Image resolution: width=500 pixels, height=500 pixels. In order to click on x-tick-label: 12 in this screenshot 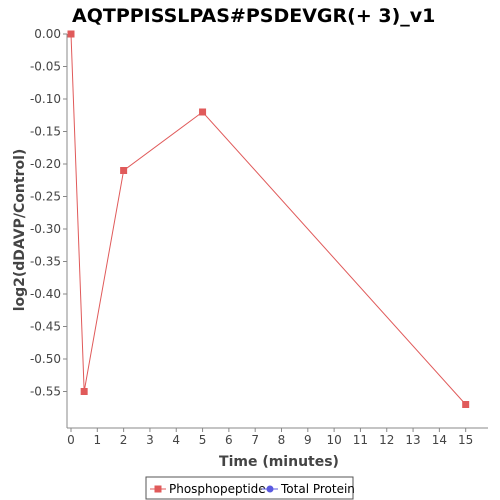, I will do `click(386, 440)`.